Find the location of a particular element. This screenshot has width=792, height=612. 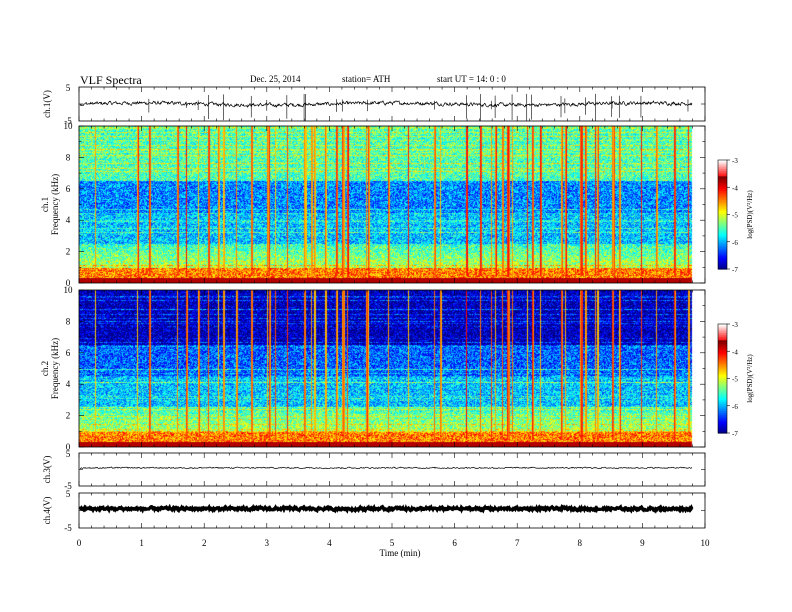

y-axis-label: ch.3(V) is located at coordinates (47, 470).